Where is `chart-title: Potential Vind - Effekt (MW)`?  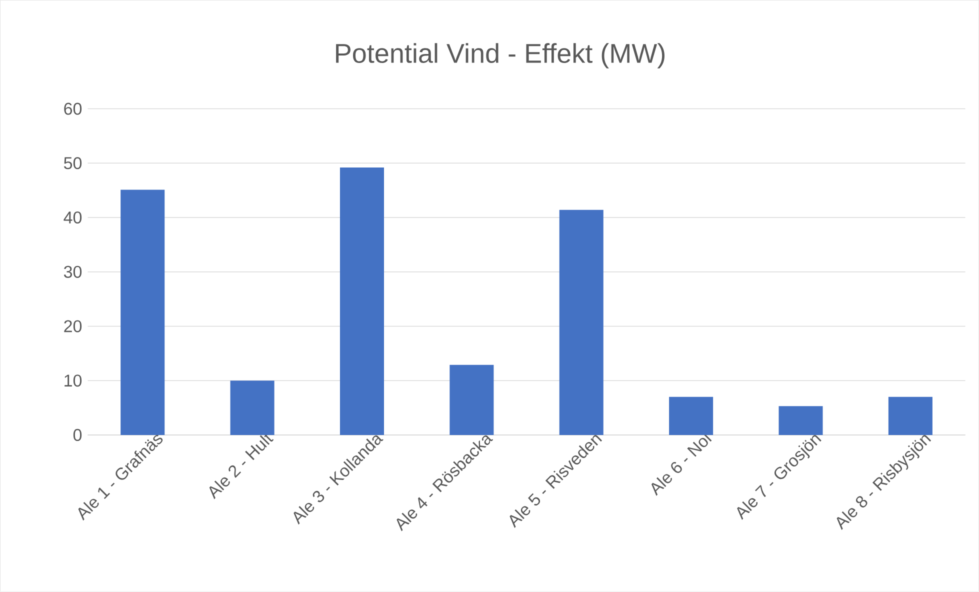 chart-title: Potential Vind - Effekt (MW) is located at coordinates (500, 55).